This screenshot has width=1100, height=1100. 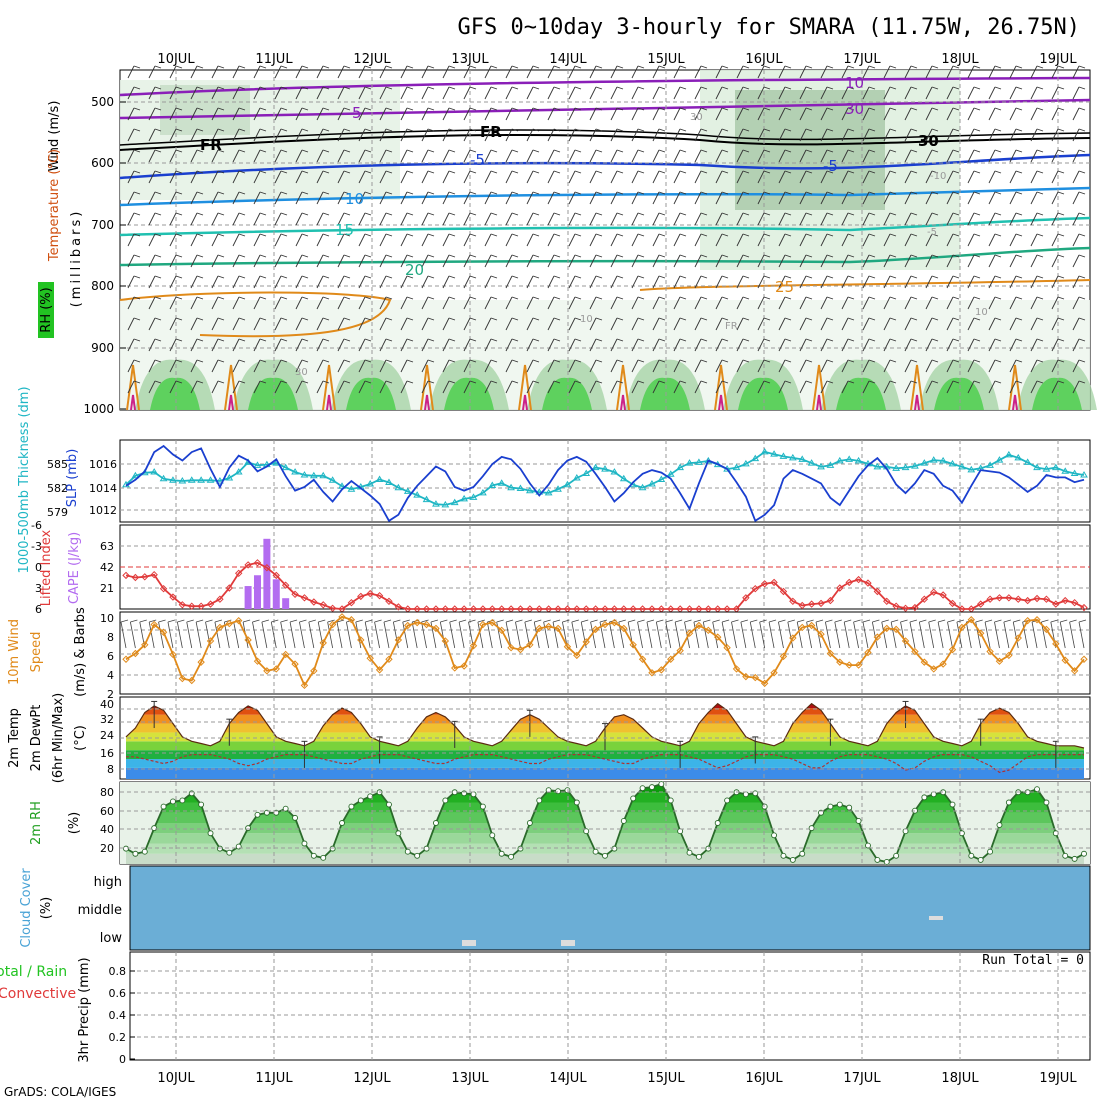 I want to click on contour-label: 10, so click(x=586, y=319).